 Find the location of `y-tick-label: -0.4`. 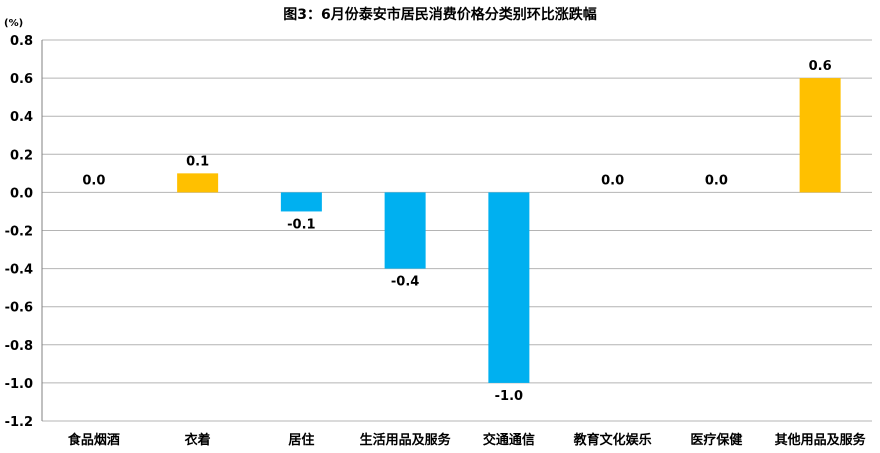

y-tick-label: -0.4 is located at coordinates (19, 270).